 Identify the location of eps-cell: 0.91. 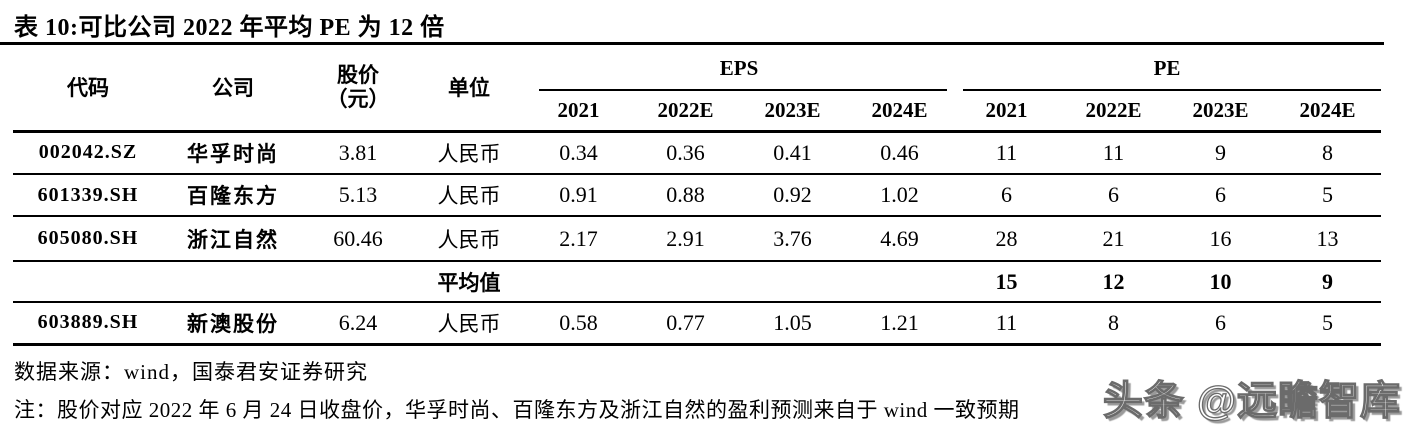
(578, 194).